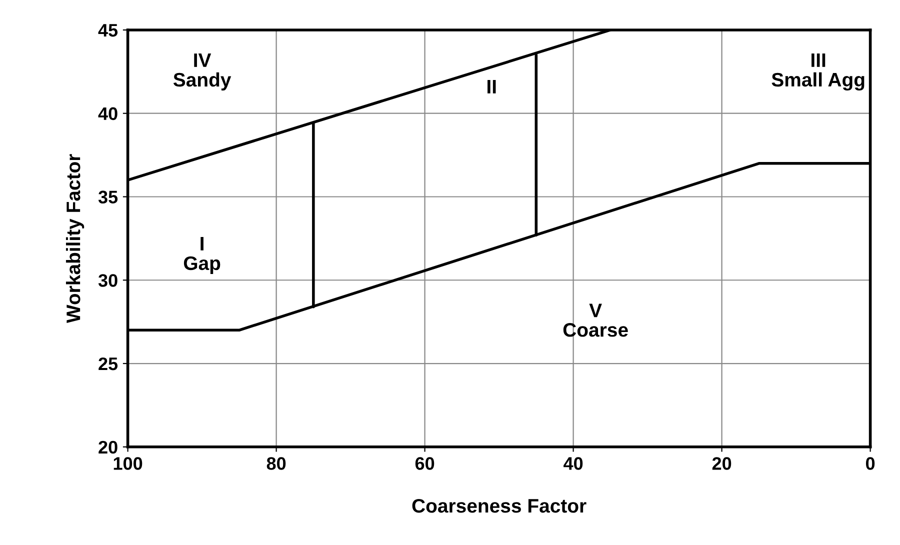 The height and width of the screenshot is (545, 900). What do you see at coordinates (108, 280) in the screenshot?
I see `y-tick-label: 30` at bounding box center [108, 280].